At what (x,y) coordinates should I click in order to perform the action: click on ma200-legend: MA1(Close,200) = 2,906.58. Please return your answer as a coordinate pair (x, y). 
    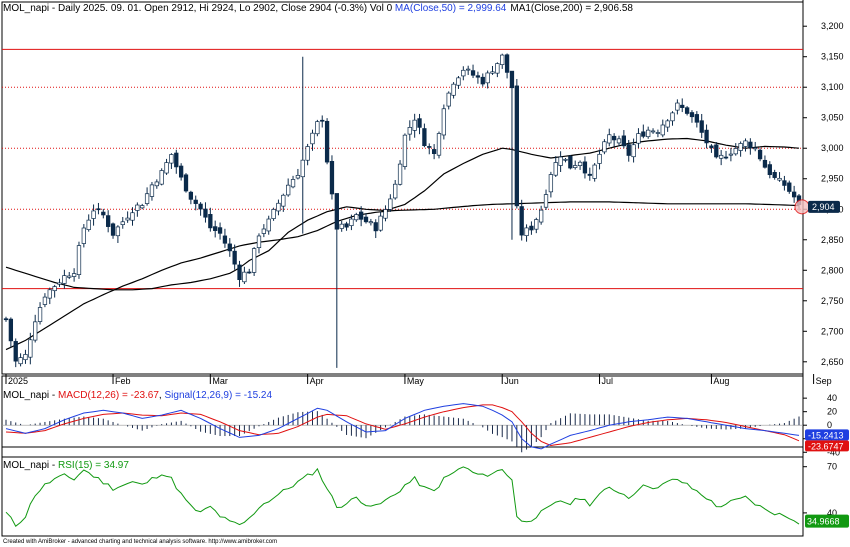
    Looking at the image, I should click on (571, 8).